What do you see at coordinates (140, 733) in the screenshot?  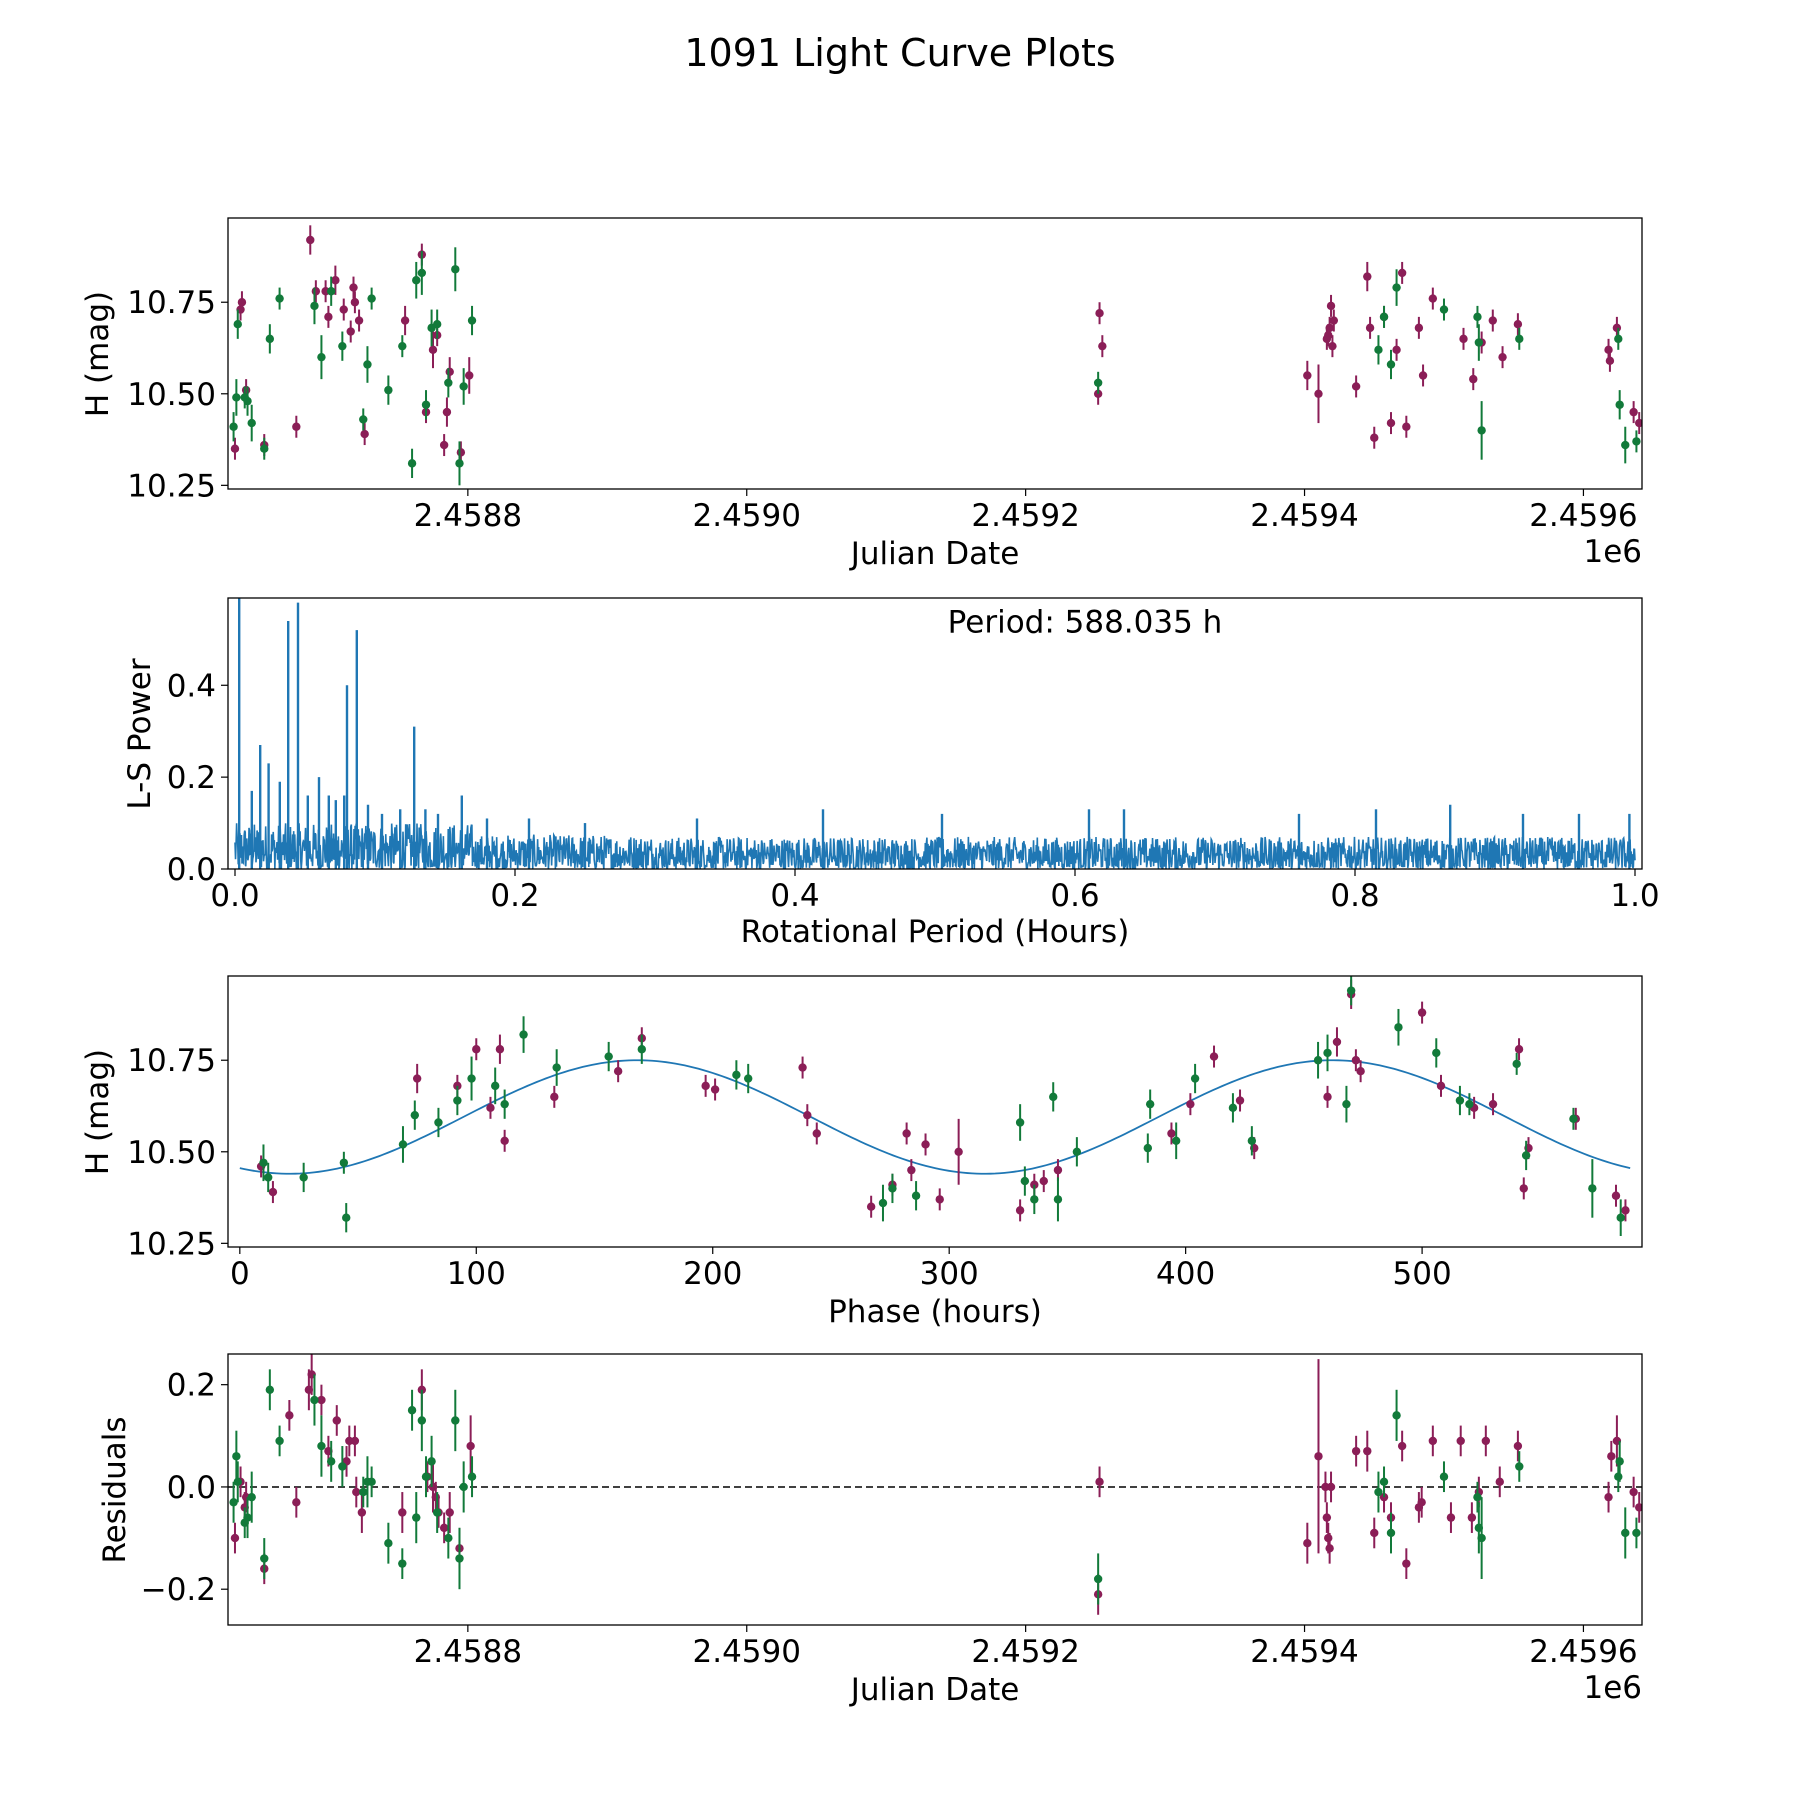 I see `periodogram-ylabel: L-S Power` at bounding box center [140, 733].